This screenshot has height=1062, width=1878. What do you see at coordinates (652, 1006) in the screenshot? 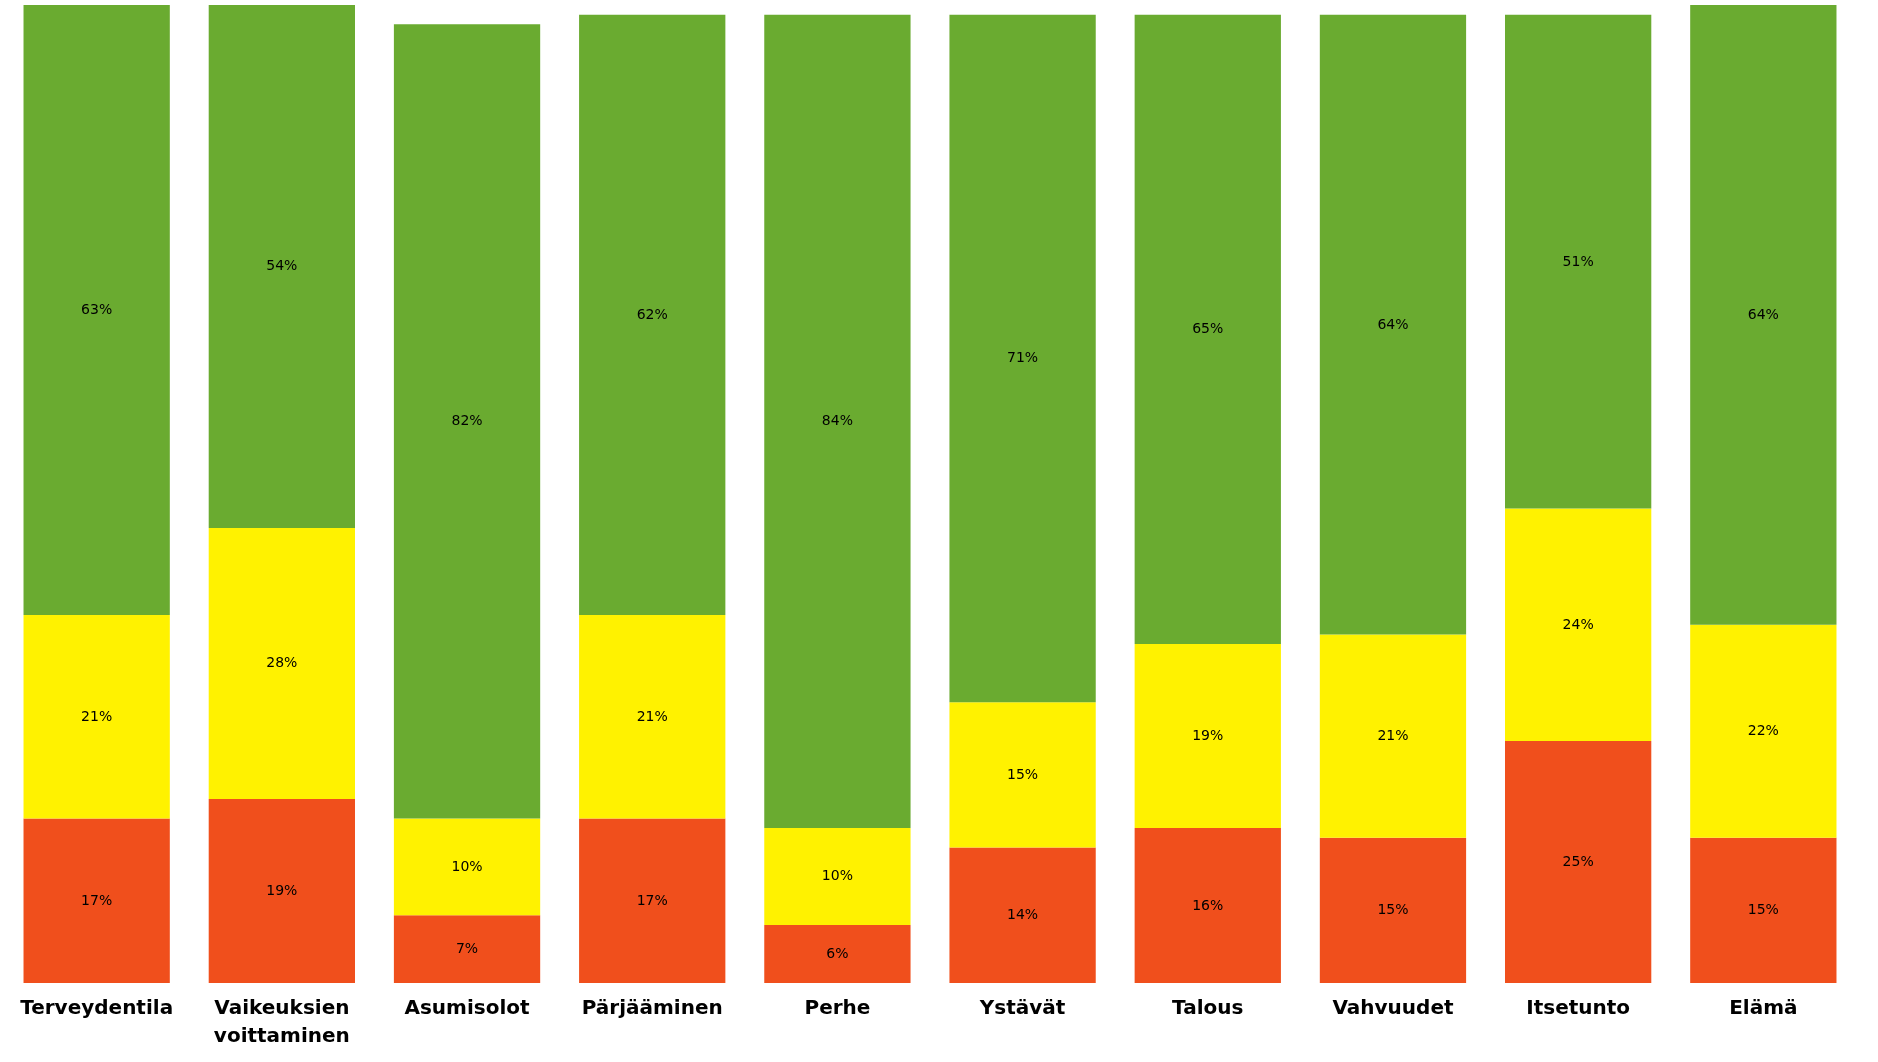
I see `x-tick-label: Pärjääminen` at bounding box center [652, 1006].